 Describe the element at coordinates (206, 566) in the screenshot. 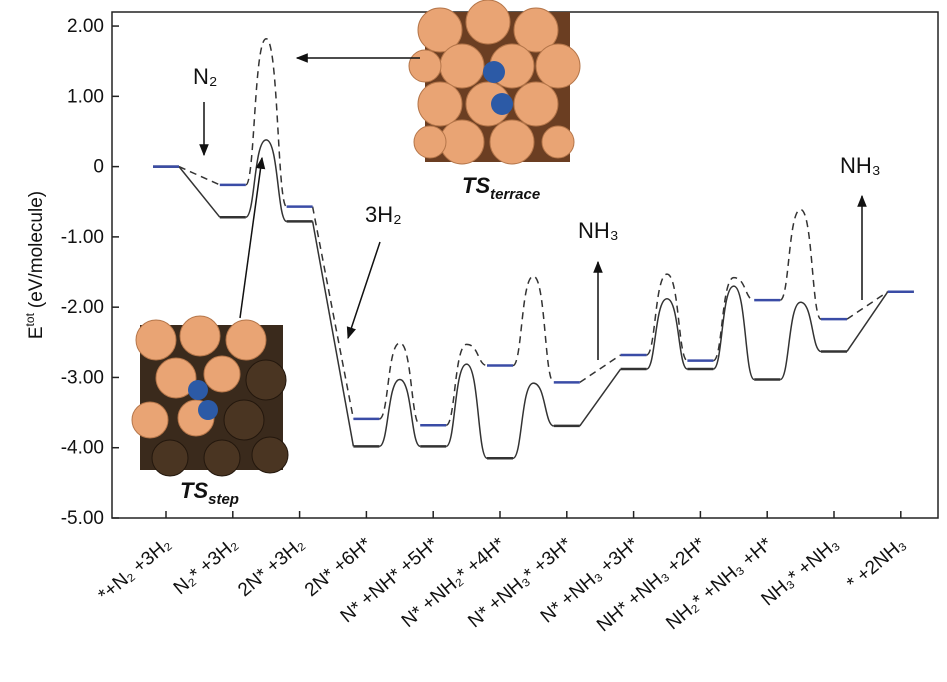

I see `x-tick-label: N₂* +3H₂` at that location.